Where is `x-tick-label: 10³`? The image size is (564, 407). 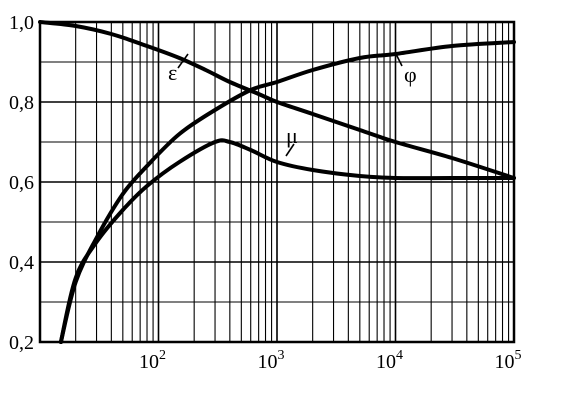 x-tick-label: 10³ is located at coordinates (271, 360).